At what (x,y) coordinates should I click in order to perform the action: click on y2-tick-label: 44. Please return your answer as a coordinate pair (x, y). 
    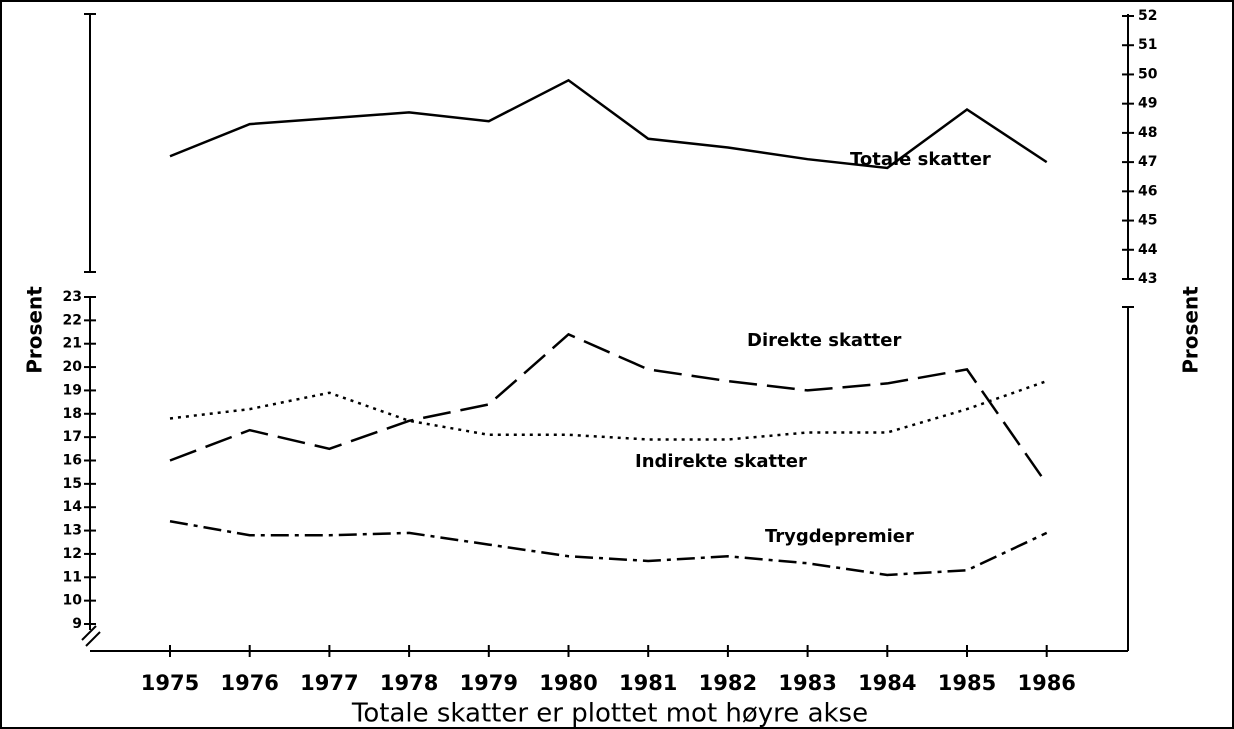
    Looking at the image, I should click on (1148, 250).